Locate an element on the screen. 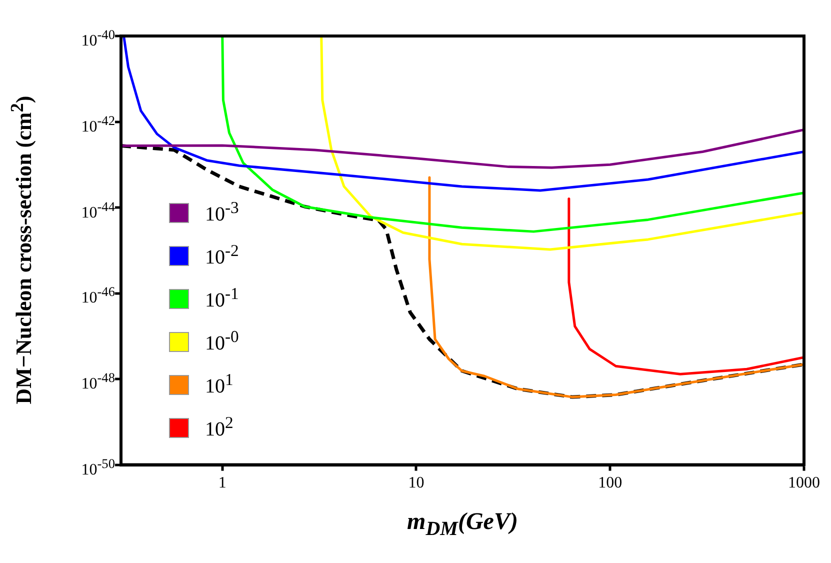  legend-label: 10$^{-1}$ is located at coordinates (222, 298).